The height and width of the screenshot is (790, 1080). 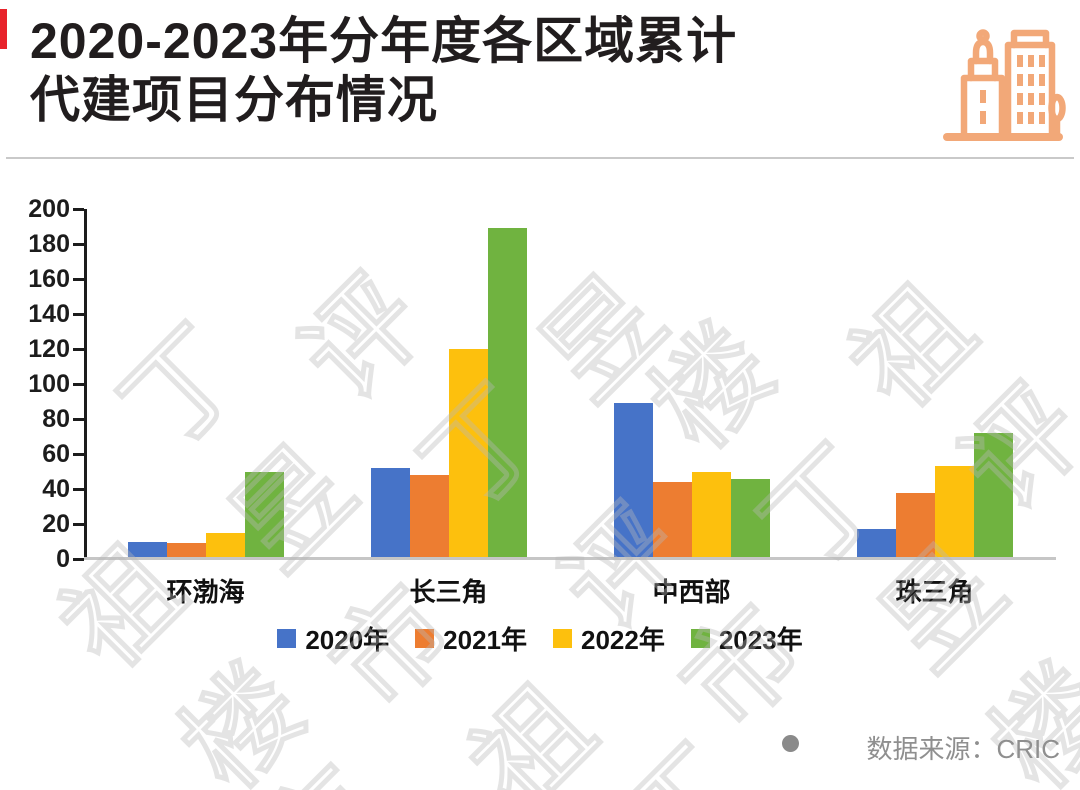 What do you see at coordinates (691, 592) in the screenshot?
I see `x-category-label-中西部: 中西部` at bounding box center [691, 592].